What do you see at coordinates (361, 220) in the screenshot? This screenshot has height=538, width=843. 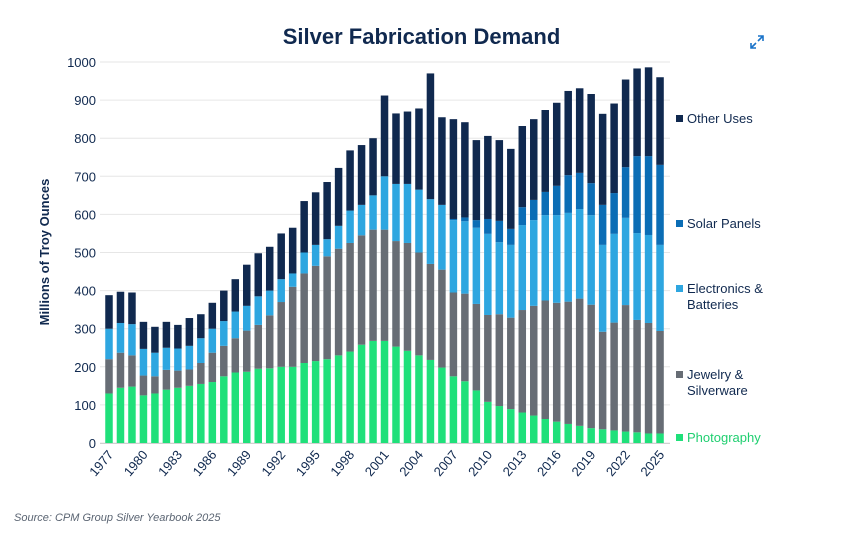 I see `bar-segment-electronics-batteries-1999` at bounding box center [361, 220].